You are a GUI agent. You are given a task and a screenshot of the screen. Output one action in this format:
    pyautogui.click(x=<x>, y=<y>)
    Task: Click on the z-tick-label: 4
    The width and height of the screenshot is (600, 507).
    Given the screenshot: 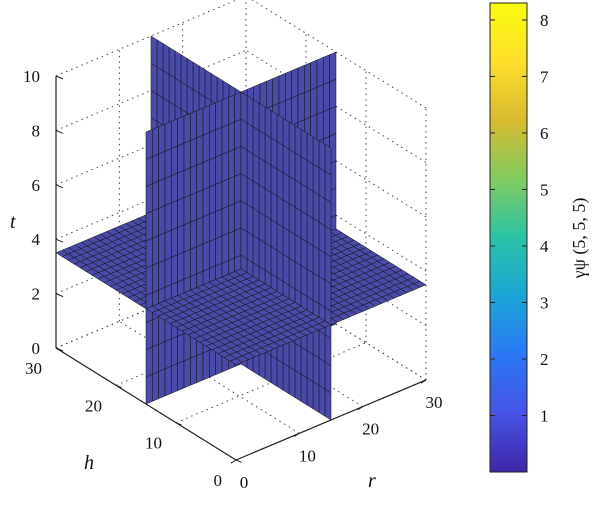 What is the action you would take?
    pyautogui.click(x=36, y=239)
    